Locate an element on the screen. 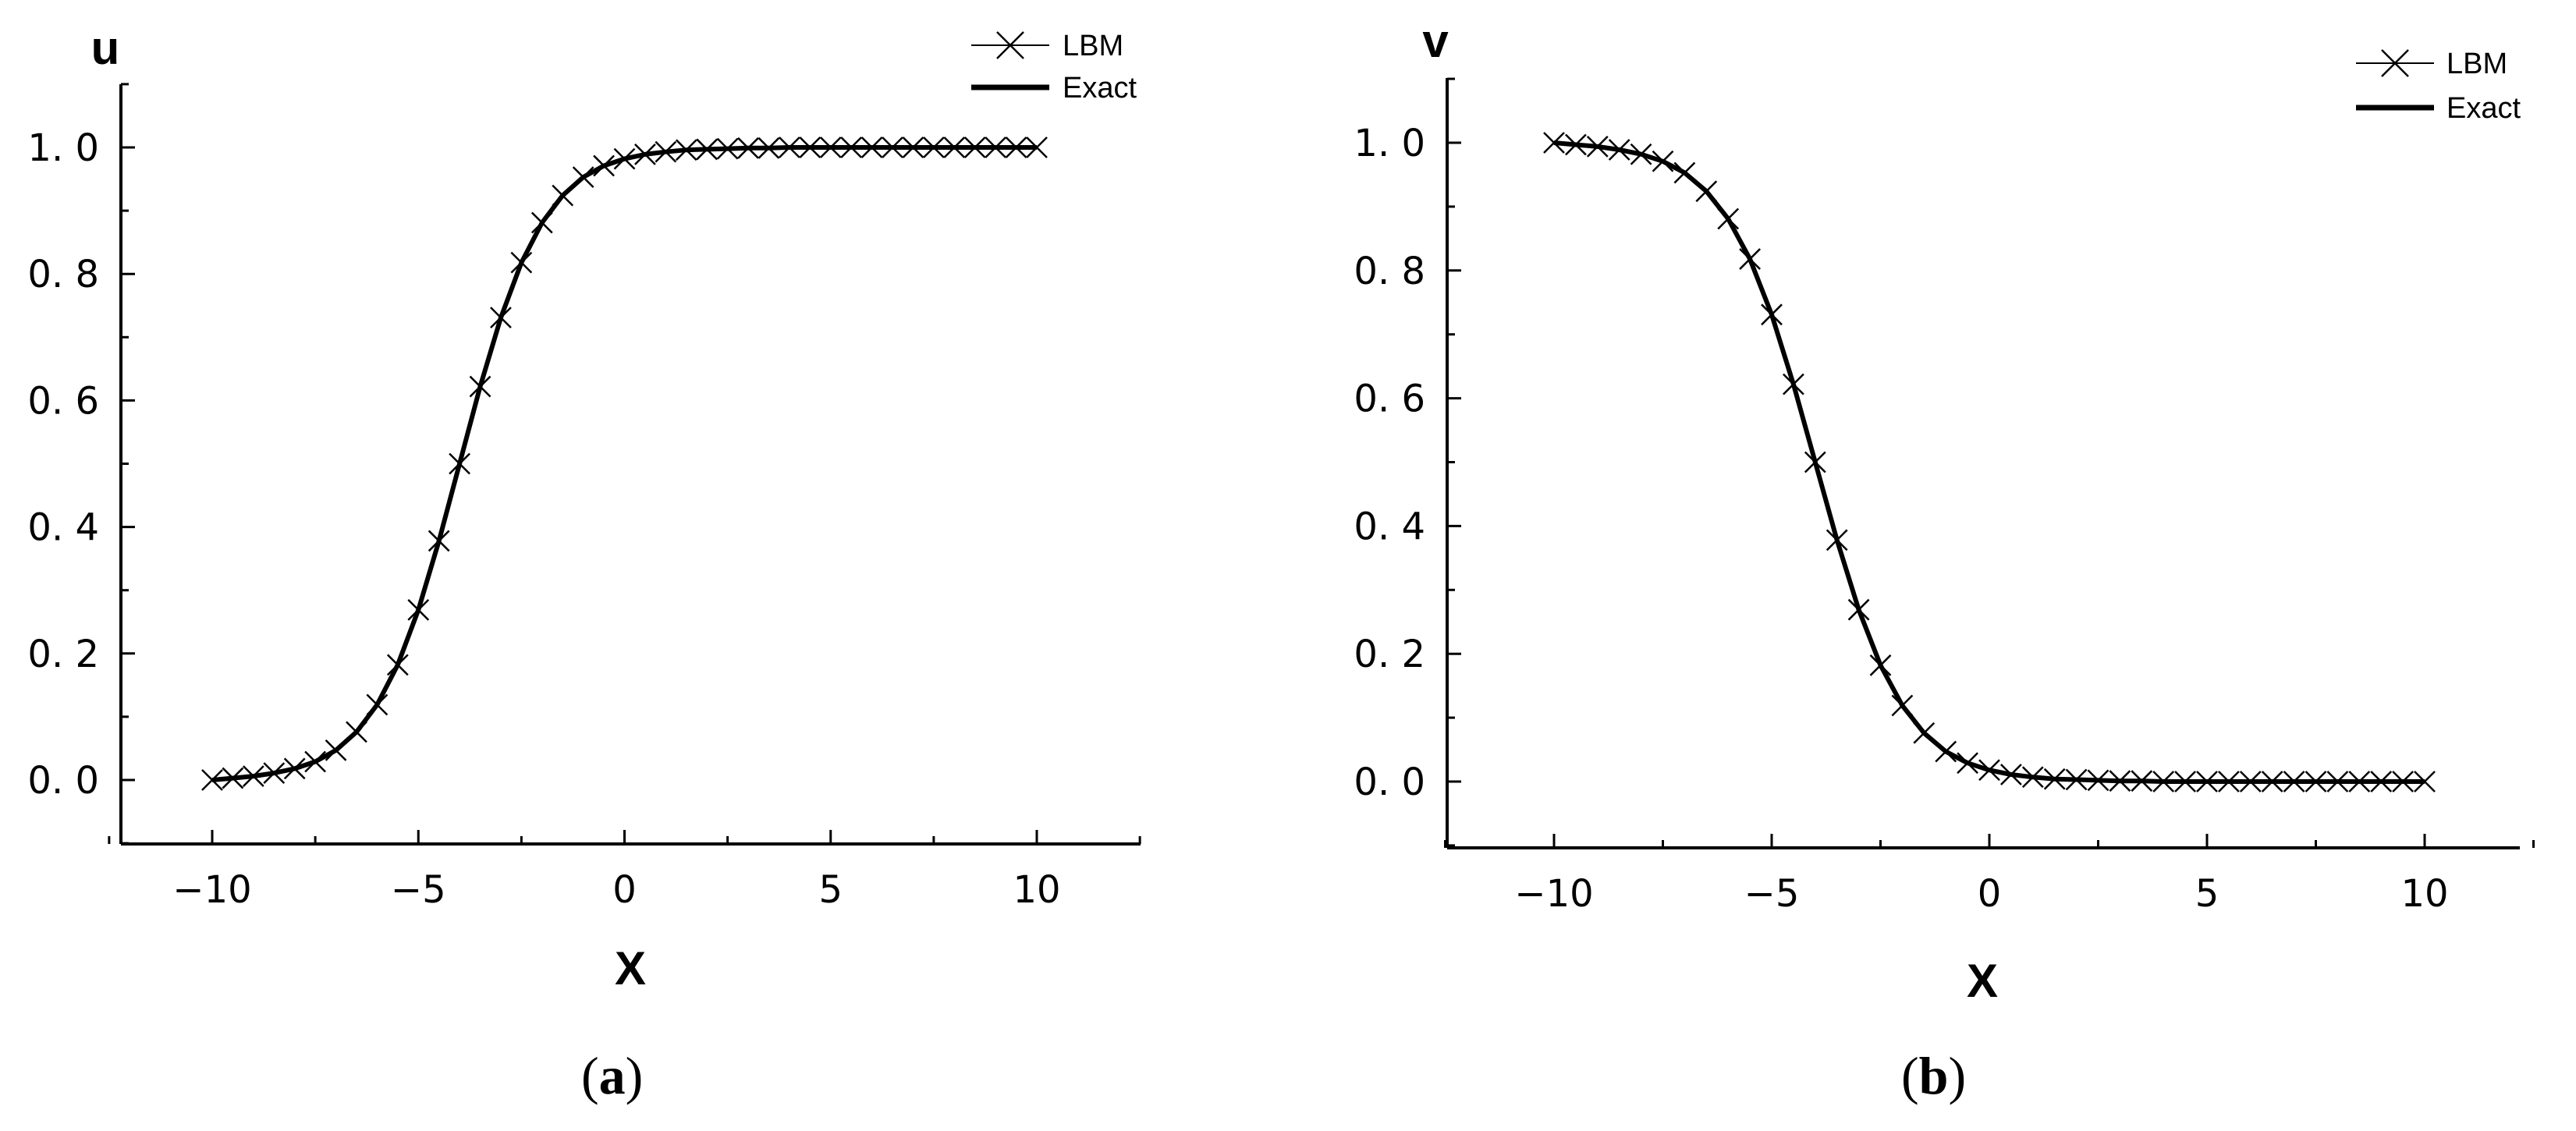  panel-a-x-axis-title: X is located at coordinates (630, 968).